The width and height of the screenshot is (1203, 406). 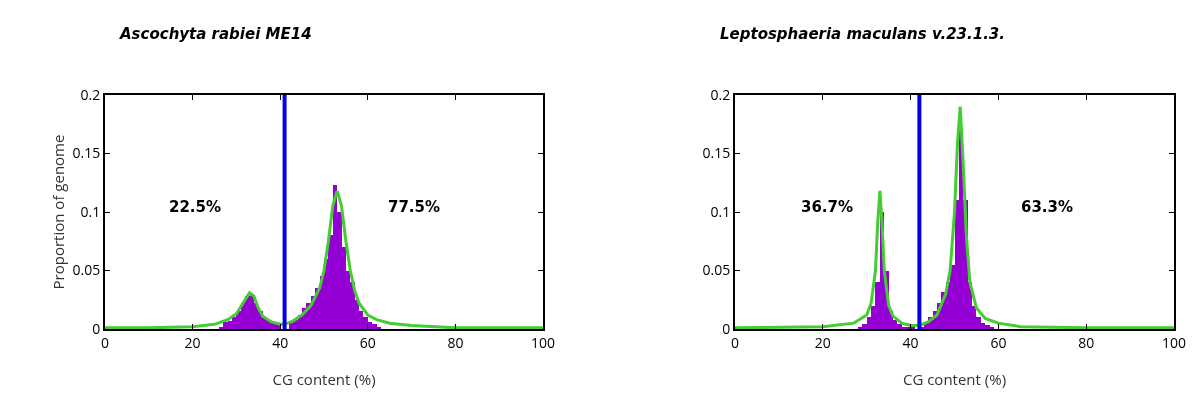 I want to click on chart-title: Ascochyta rabiei ME14, so click(x=215, y=33).